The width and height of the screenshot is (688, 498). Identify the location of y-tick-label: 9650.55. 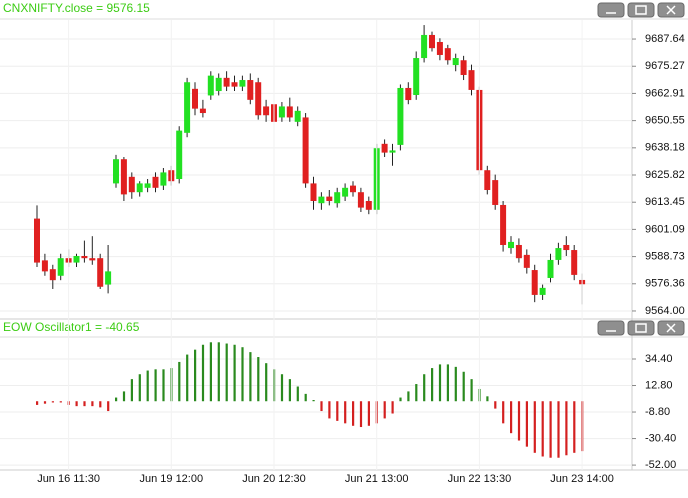
(665, 121).